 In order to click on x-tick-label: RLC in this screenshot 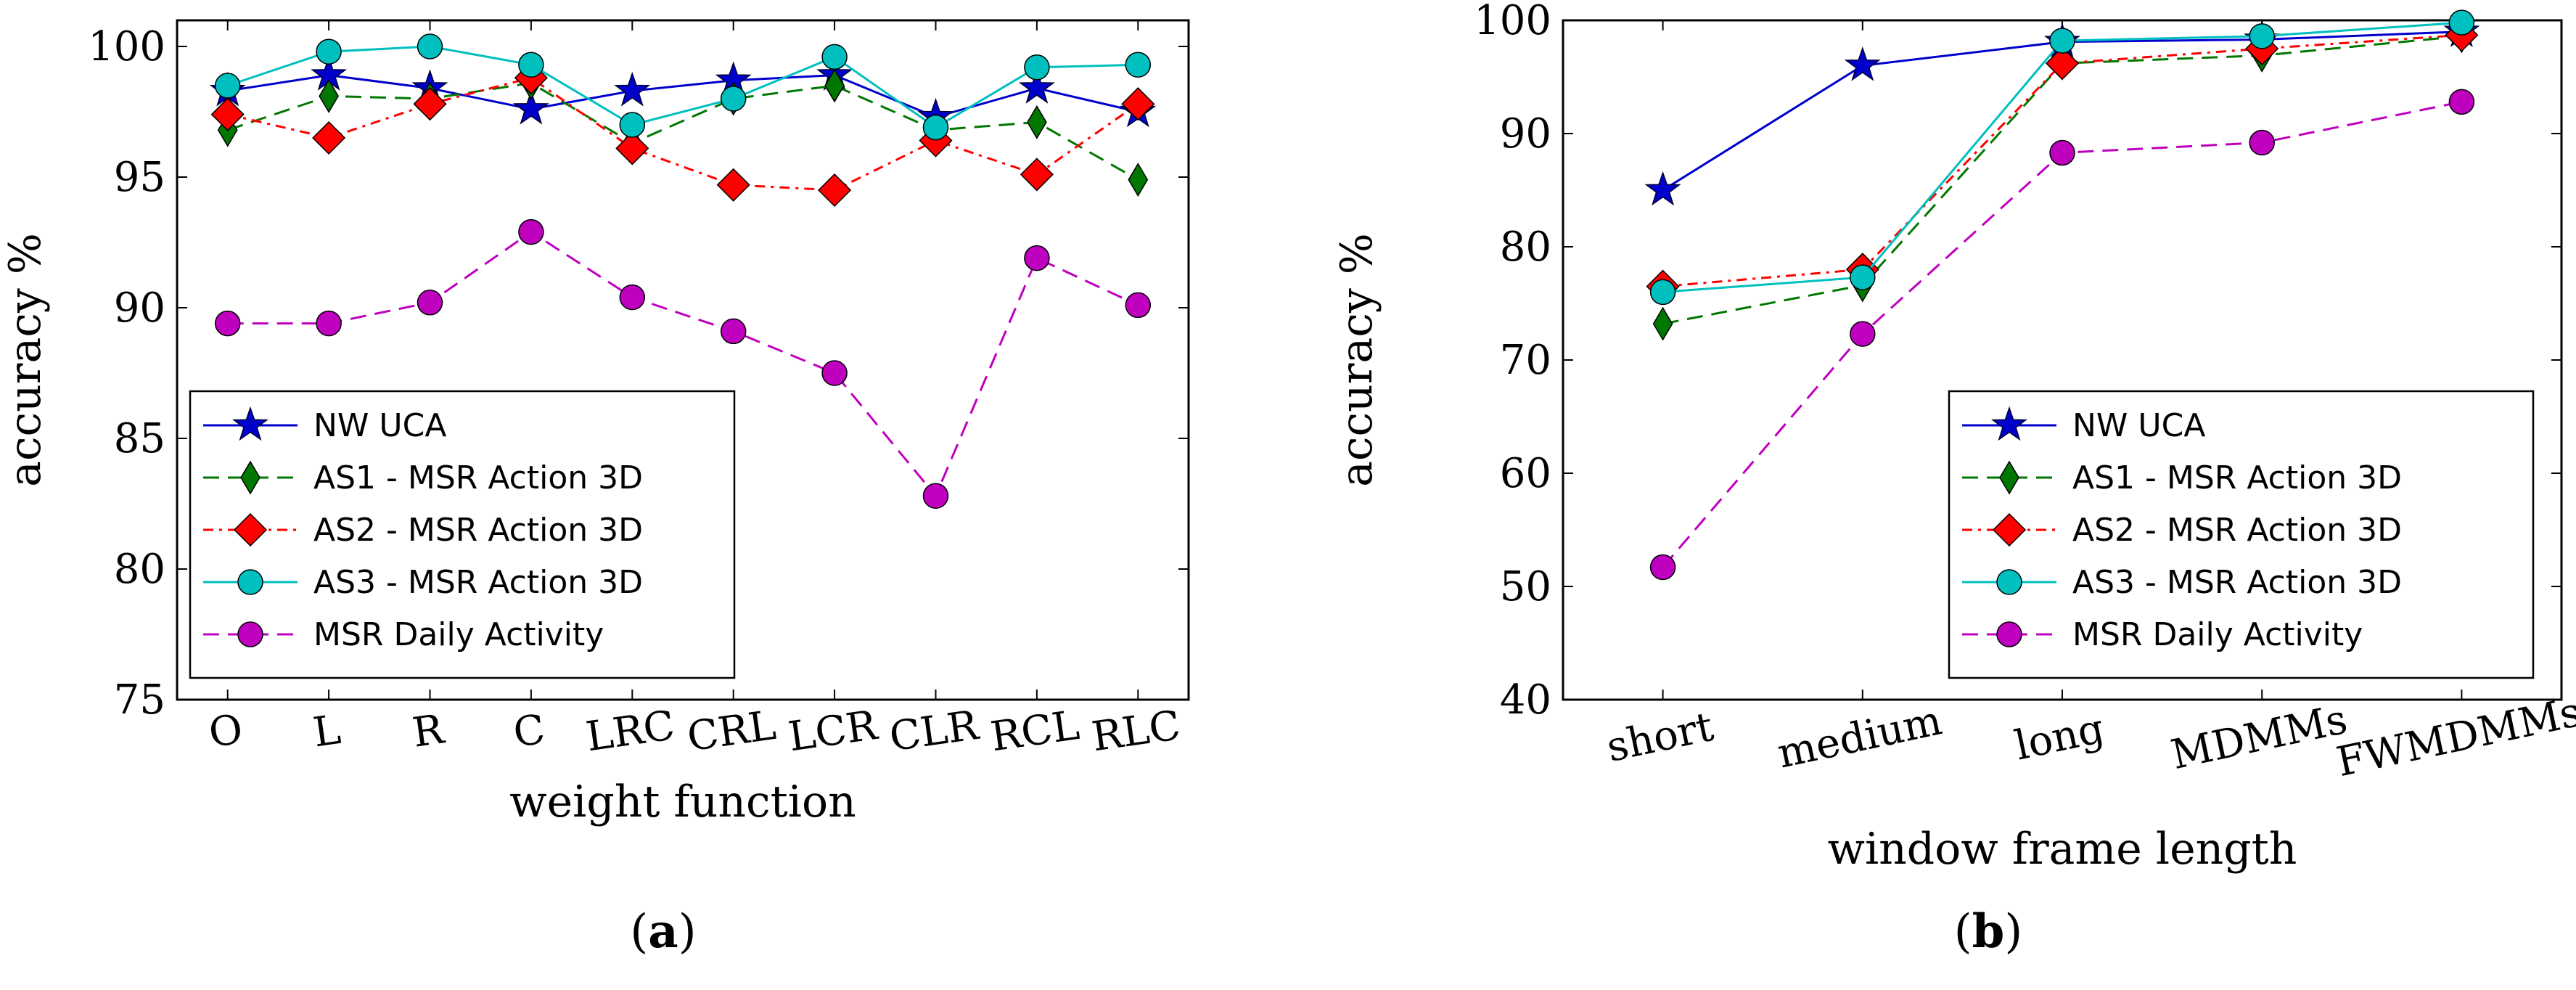, I will do `click(1136, 731)`.